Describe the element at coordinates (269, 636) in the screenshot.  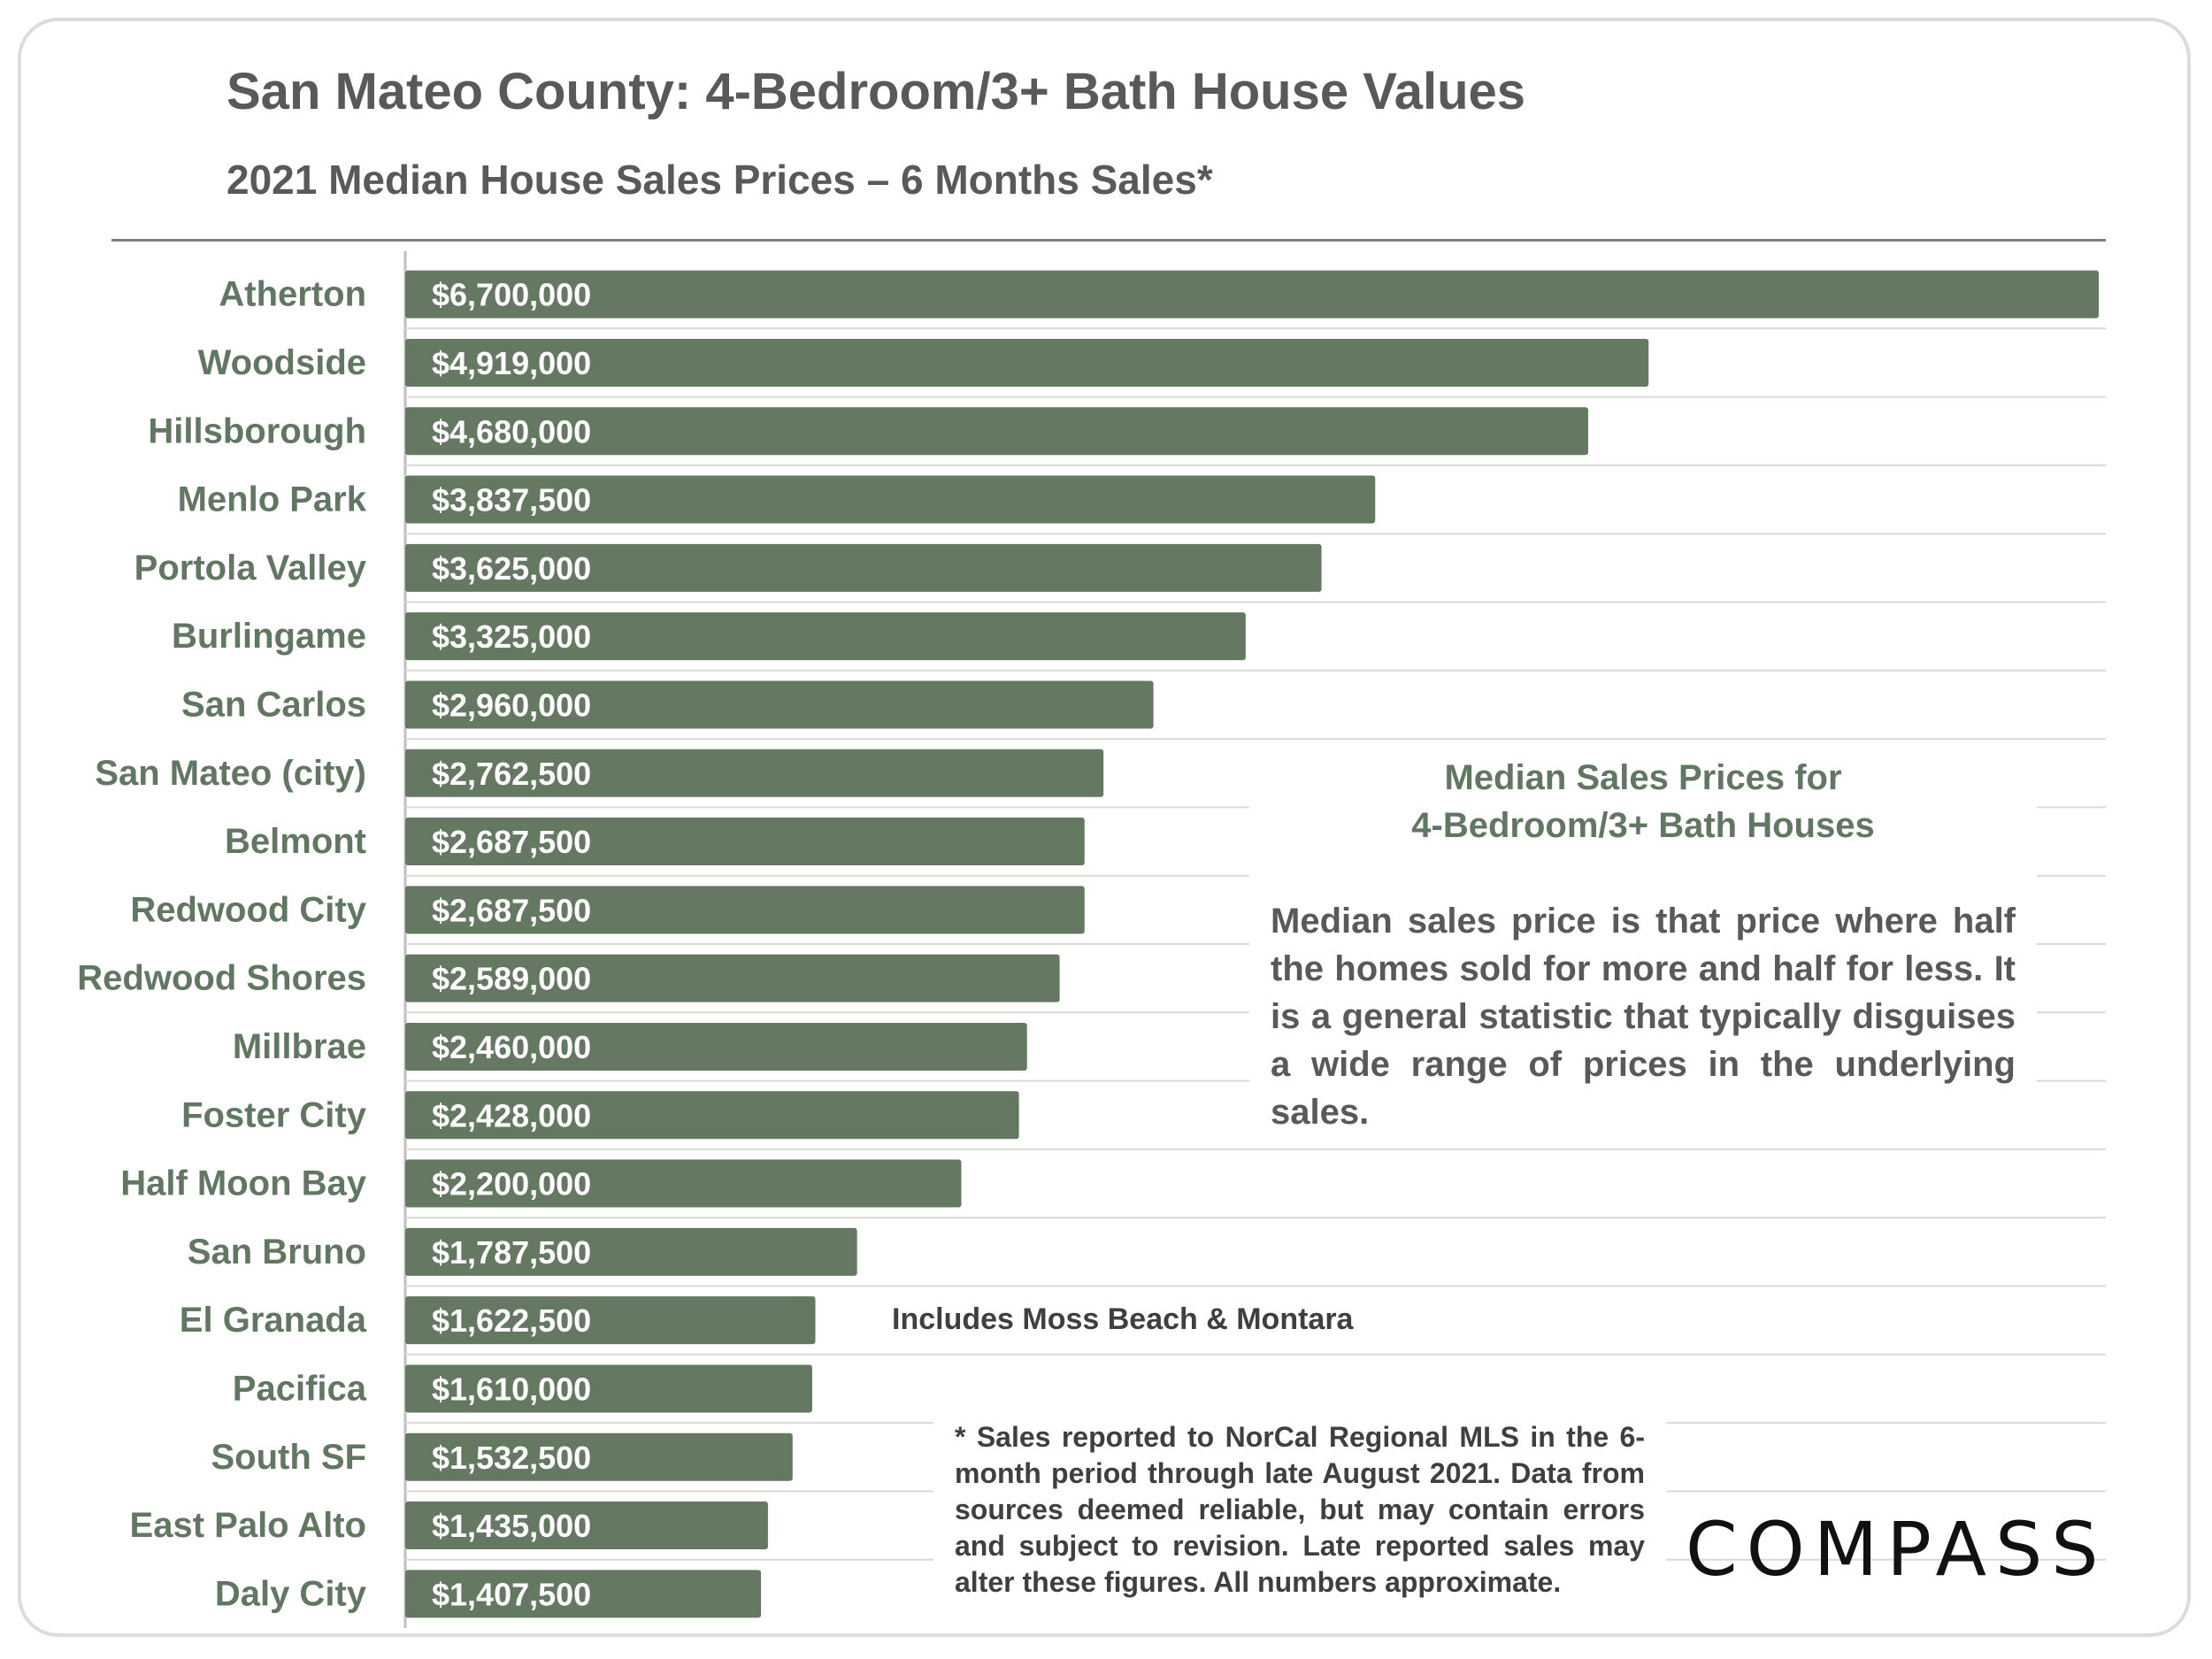
I see `category-label: Burlingame` at that location.